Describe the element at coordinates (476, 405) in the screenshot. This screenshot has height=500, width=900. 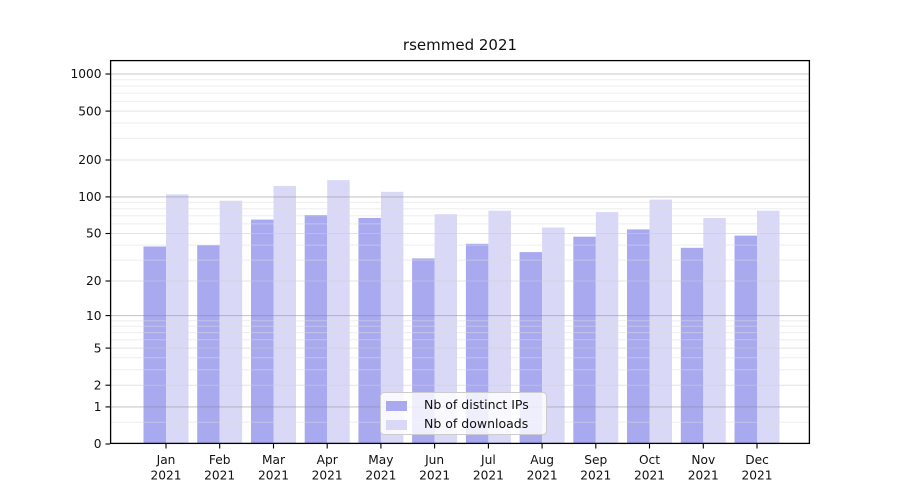
I see `legend-label-distinct-ips: Nb of distinct IPs` at that location.